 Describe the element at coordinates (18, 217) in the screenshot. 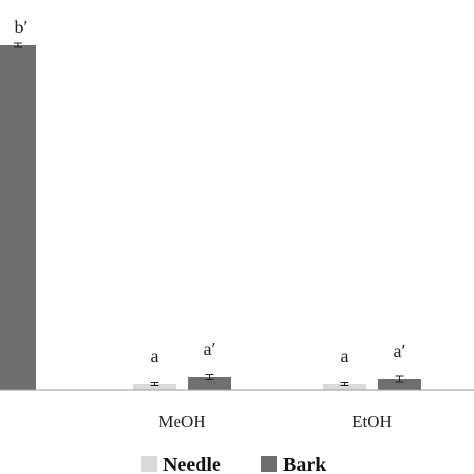

I see `bar-bark-a` at that location.